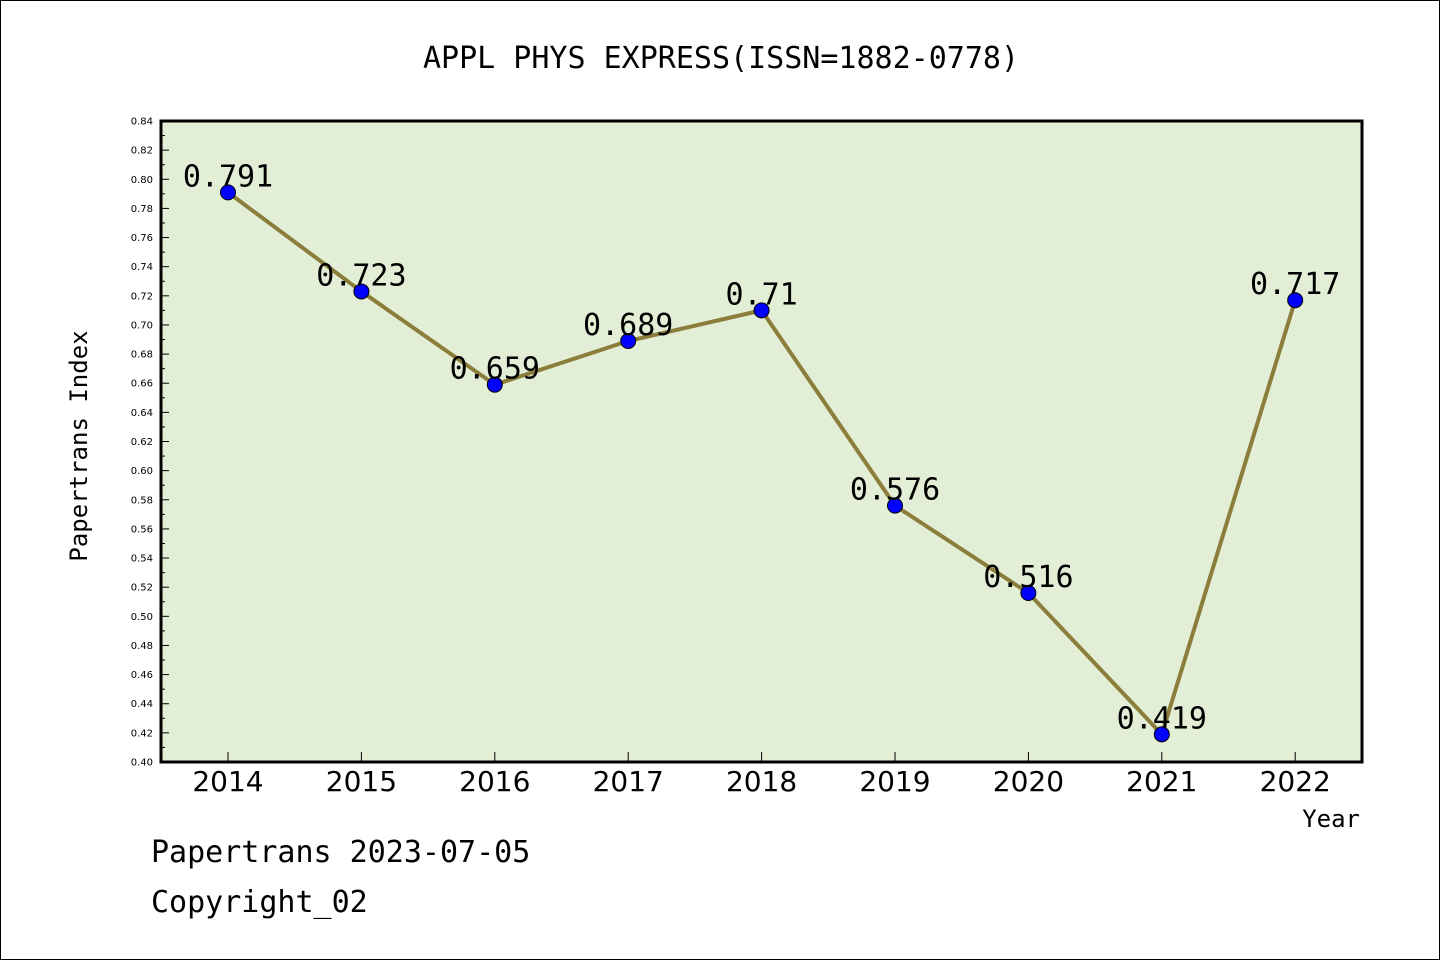 The width and height of the screenshot is (1440, 961). Describe the element at coordinates (761, 294) in the screenshot. I see `data-label: 0.71` at that location.